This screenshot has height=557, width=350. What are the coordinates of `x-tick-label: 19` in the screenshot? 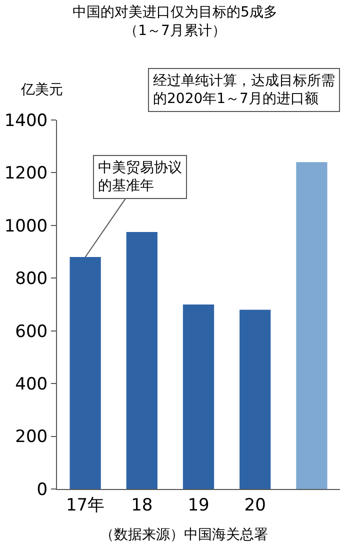 It's located at (199, 505).